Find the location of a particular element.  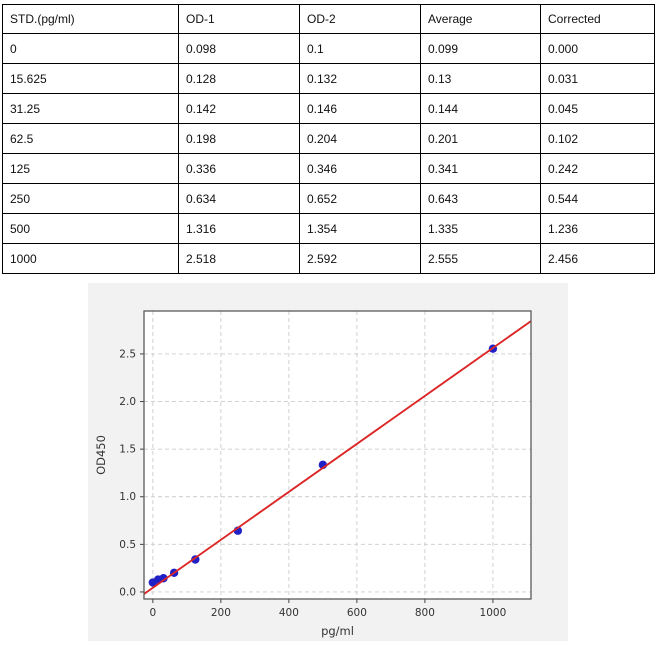

table-cell: 0.144 is located at coordinates (480, 108).